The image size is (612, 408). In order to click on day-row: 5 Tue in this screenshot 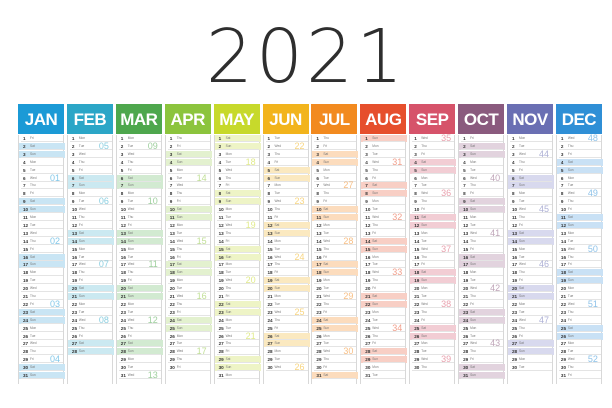, I will do `click(482, 170)`.